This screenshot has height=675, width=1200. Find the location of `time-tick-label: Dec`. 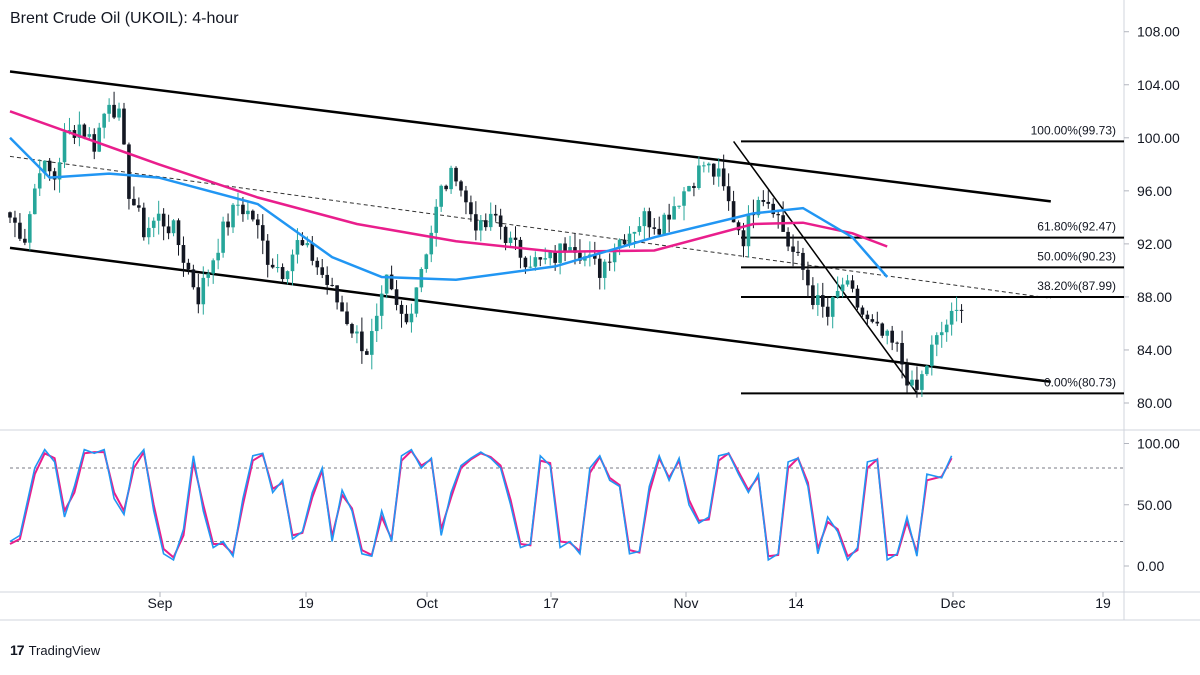

time-tick-label: Dec is located at coordinates (953, 603).